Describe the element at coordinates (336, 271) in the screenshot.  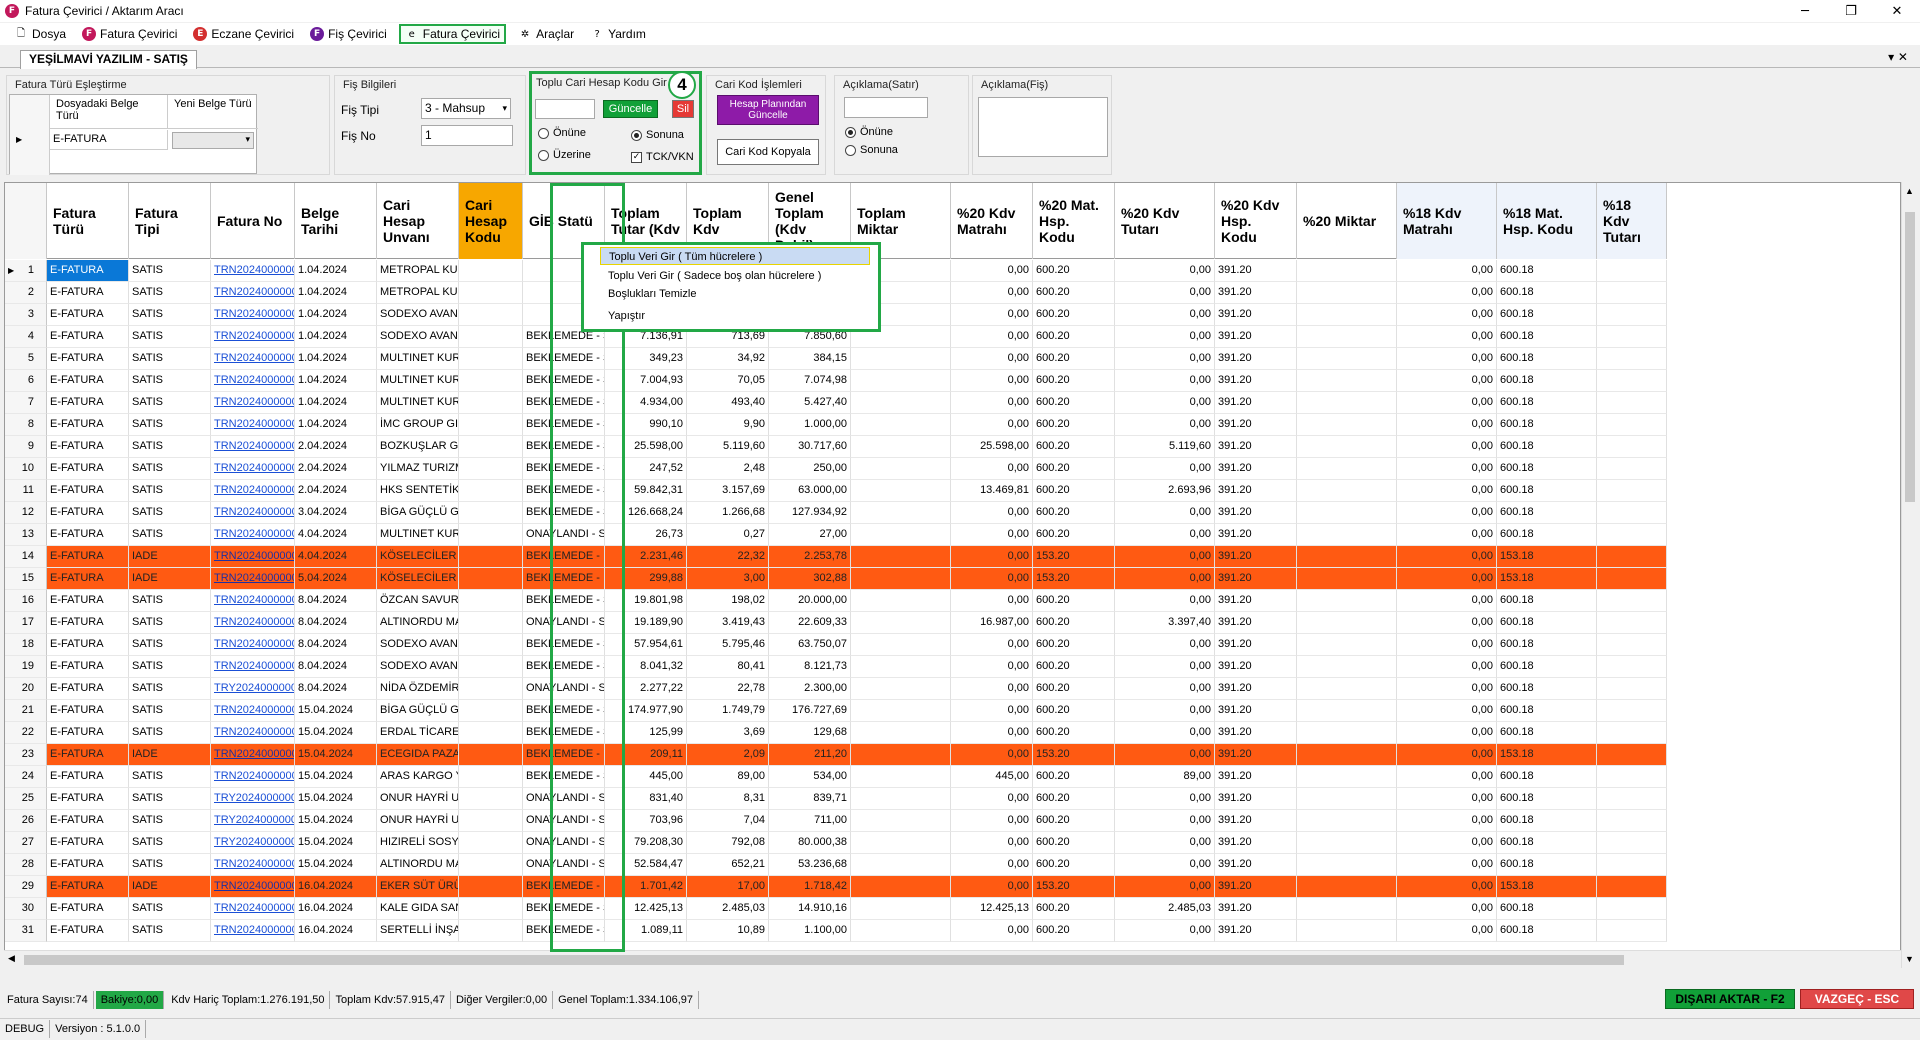
I see `cell-tarih: 1.04.2024` at that location.